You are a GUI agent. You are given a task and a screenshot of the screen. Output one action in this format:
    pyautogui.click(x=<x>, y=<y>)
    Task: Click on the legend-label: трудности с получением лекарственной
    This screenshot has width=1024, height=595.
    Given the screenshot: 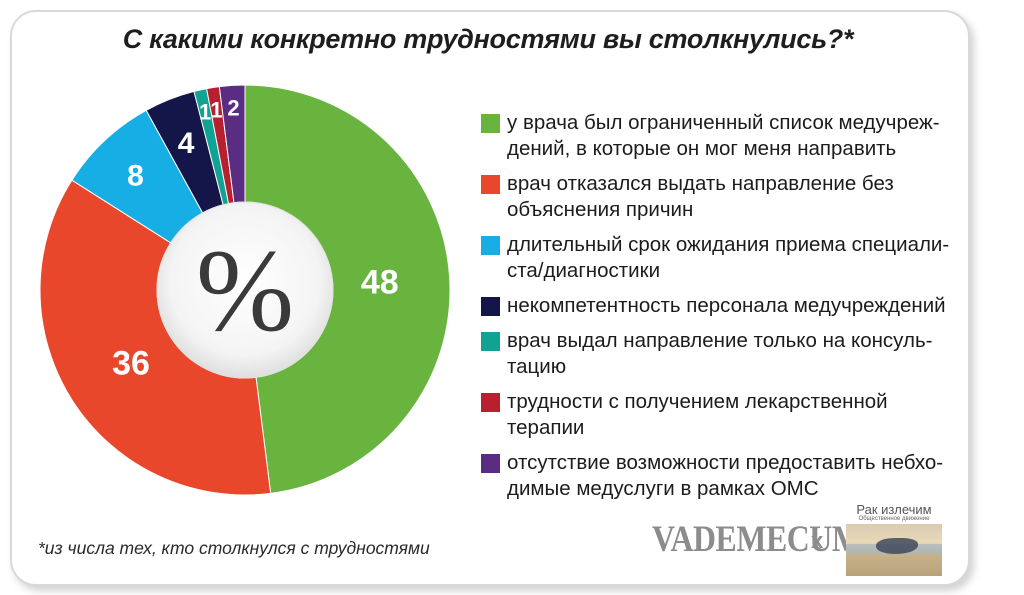 What is the action you would take?
    pyautogui.click(x=697, y=401)
    